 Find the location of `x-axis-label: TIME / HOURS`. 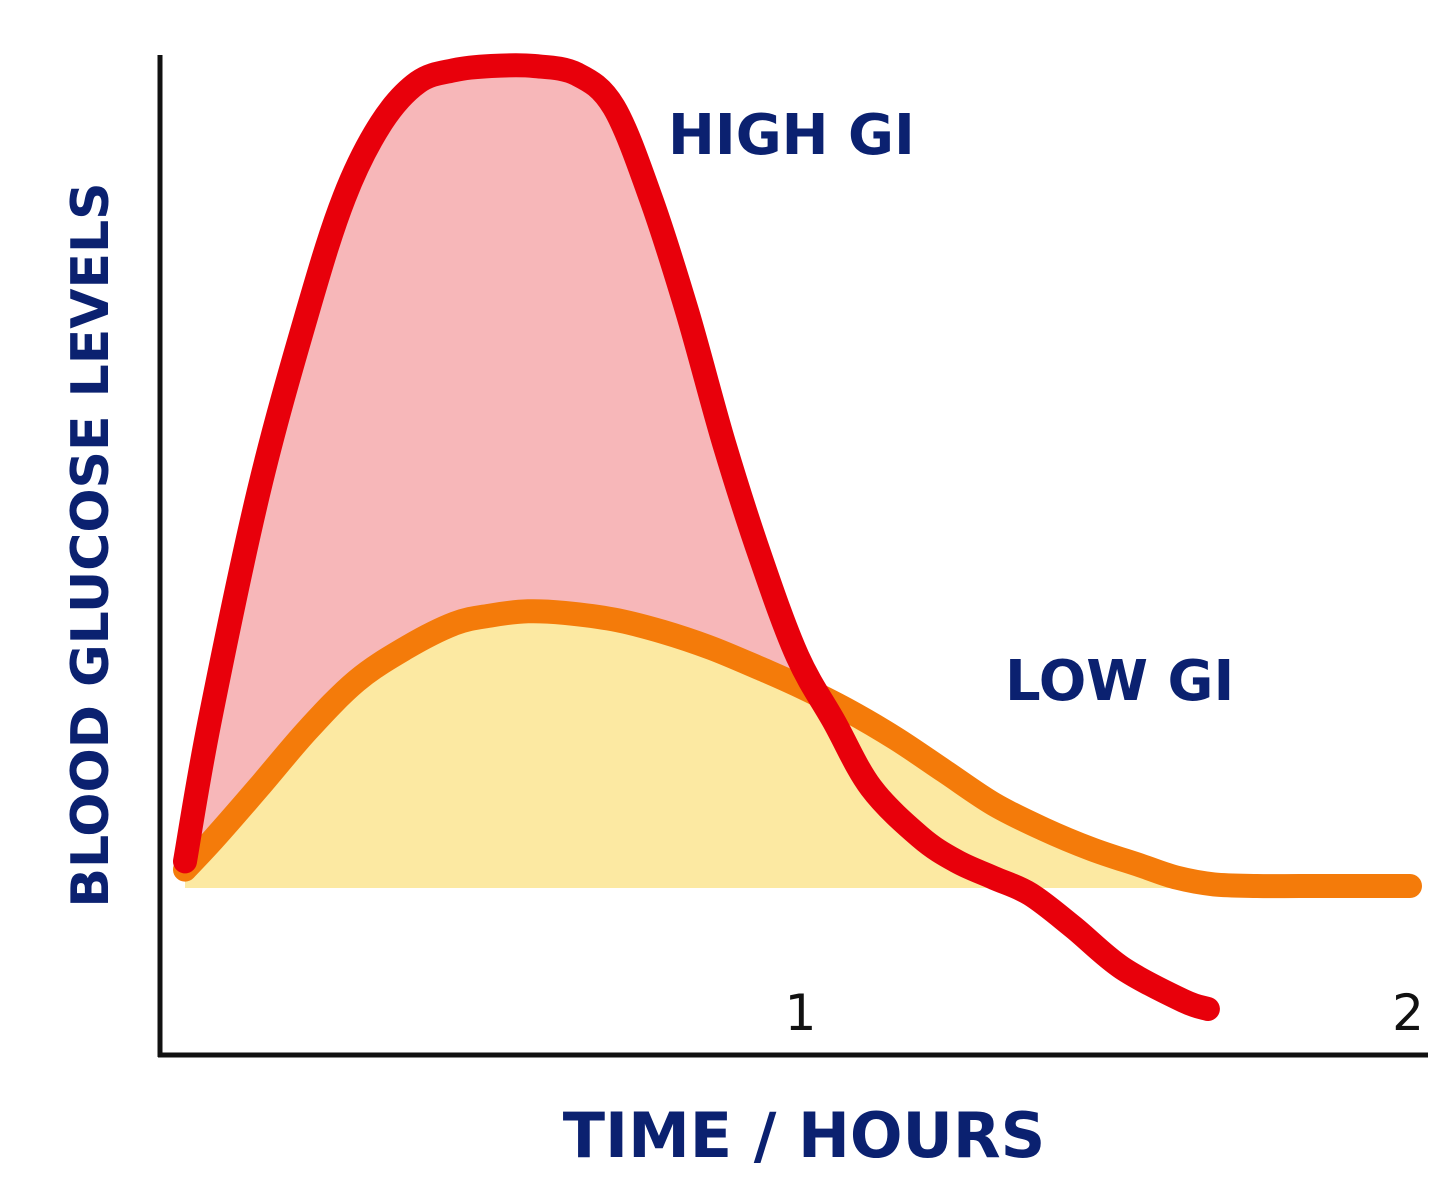

x-axis-label: TIME / HOURS is located at coordinates (804, 1135).